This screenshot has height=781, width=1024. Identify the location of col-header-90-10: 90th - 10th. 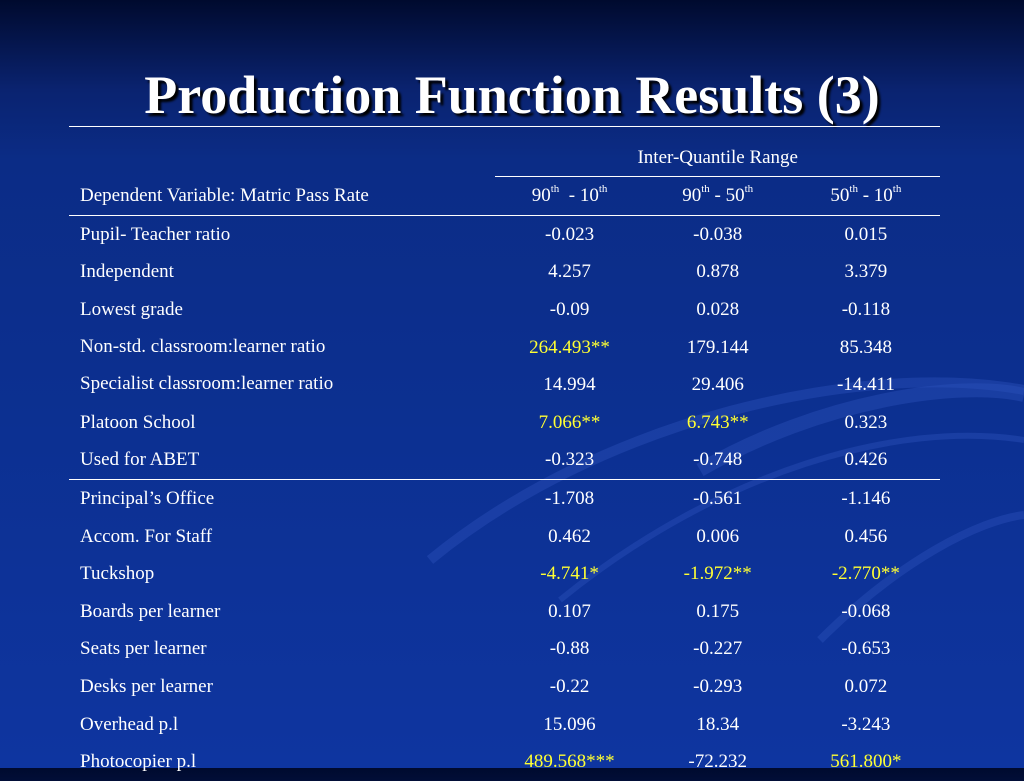
(569, 196).